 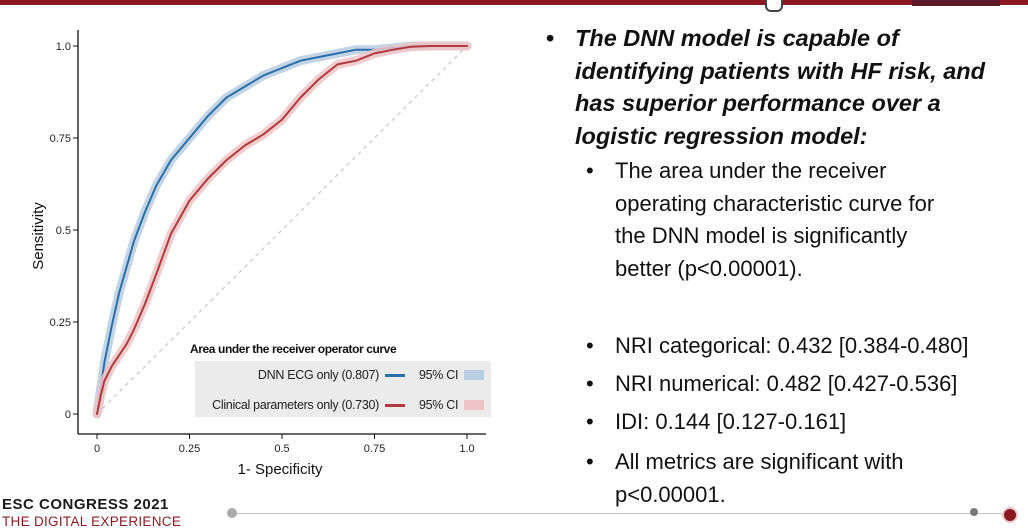 I want to click on progress-playhead, so click(x=1010, y=515).